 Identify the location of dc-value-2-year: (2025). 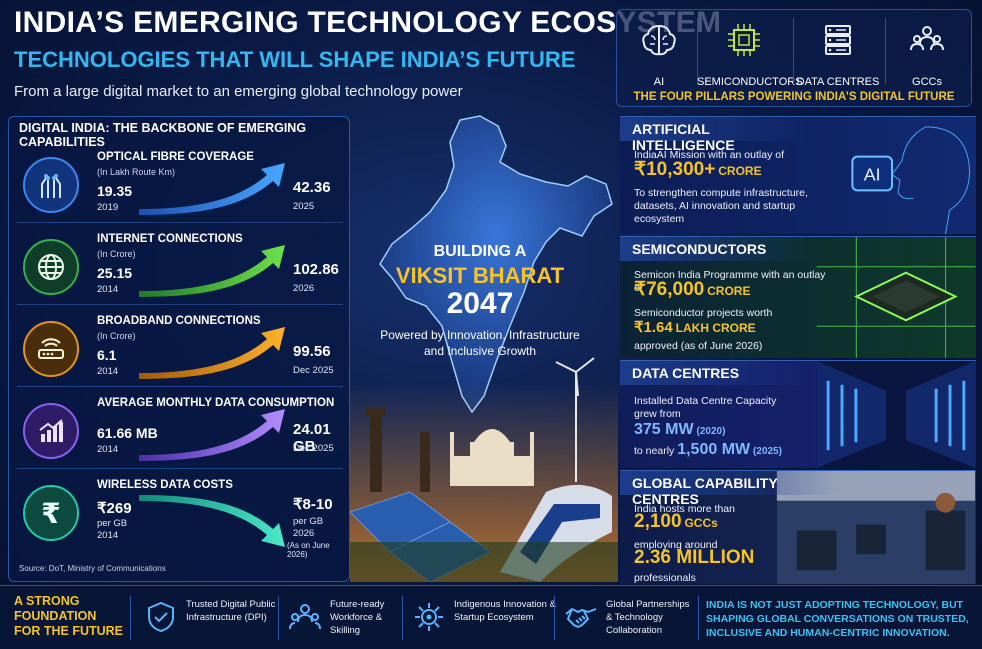
(767, 451).